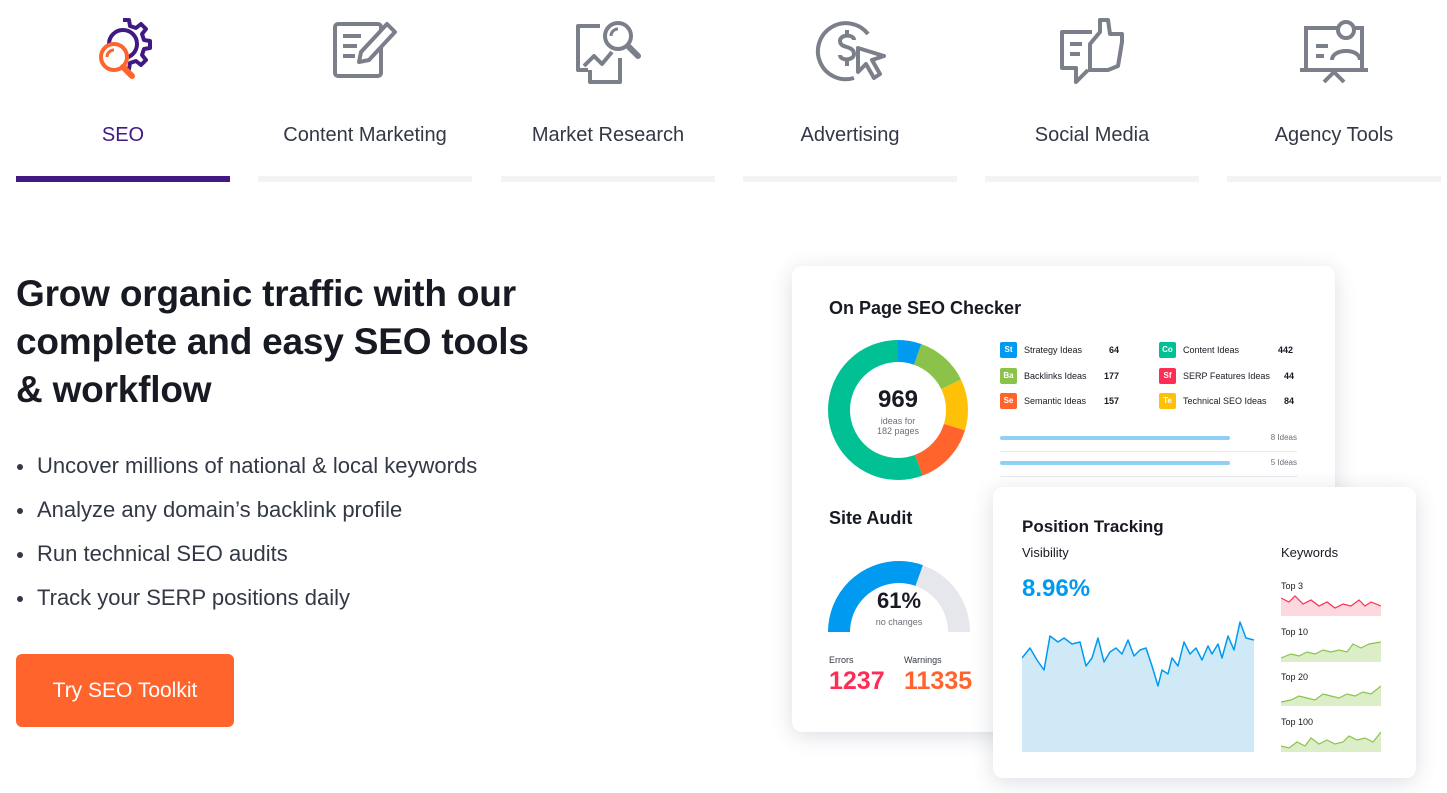 Image resolution: width=1447 pixels, height=793 pixels. Describe the element at coordinates (1167, 350) in the screenshot. I see `badge: Co` at that location.